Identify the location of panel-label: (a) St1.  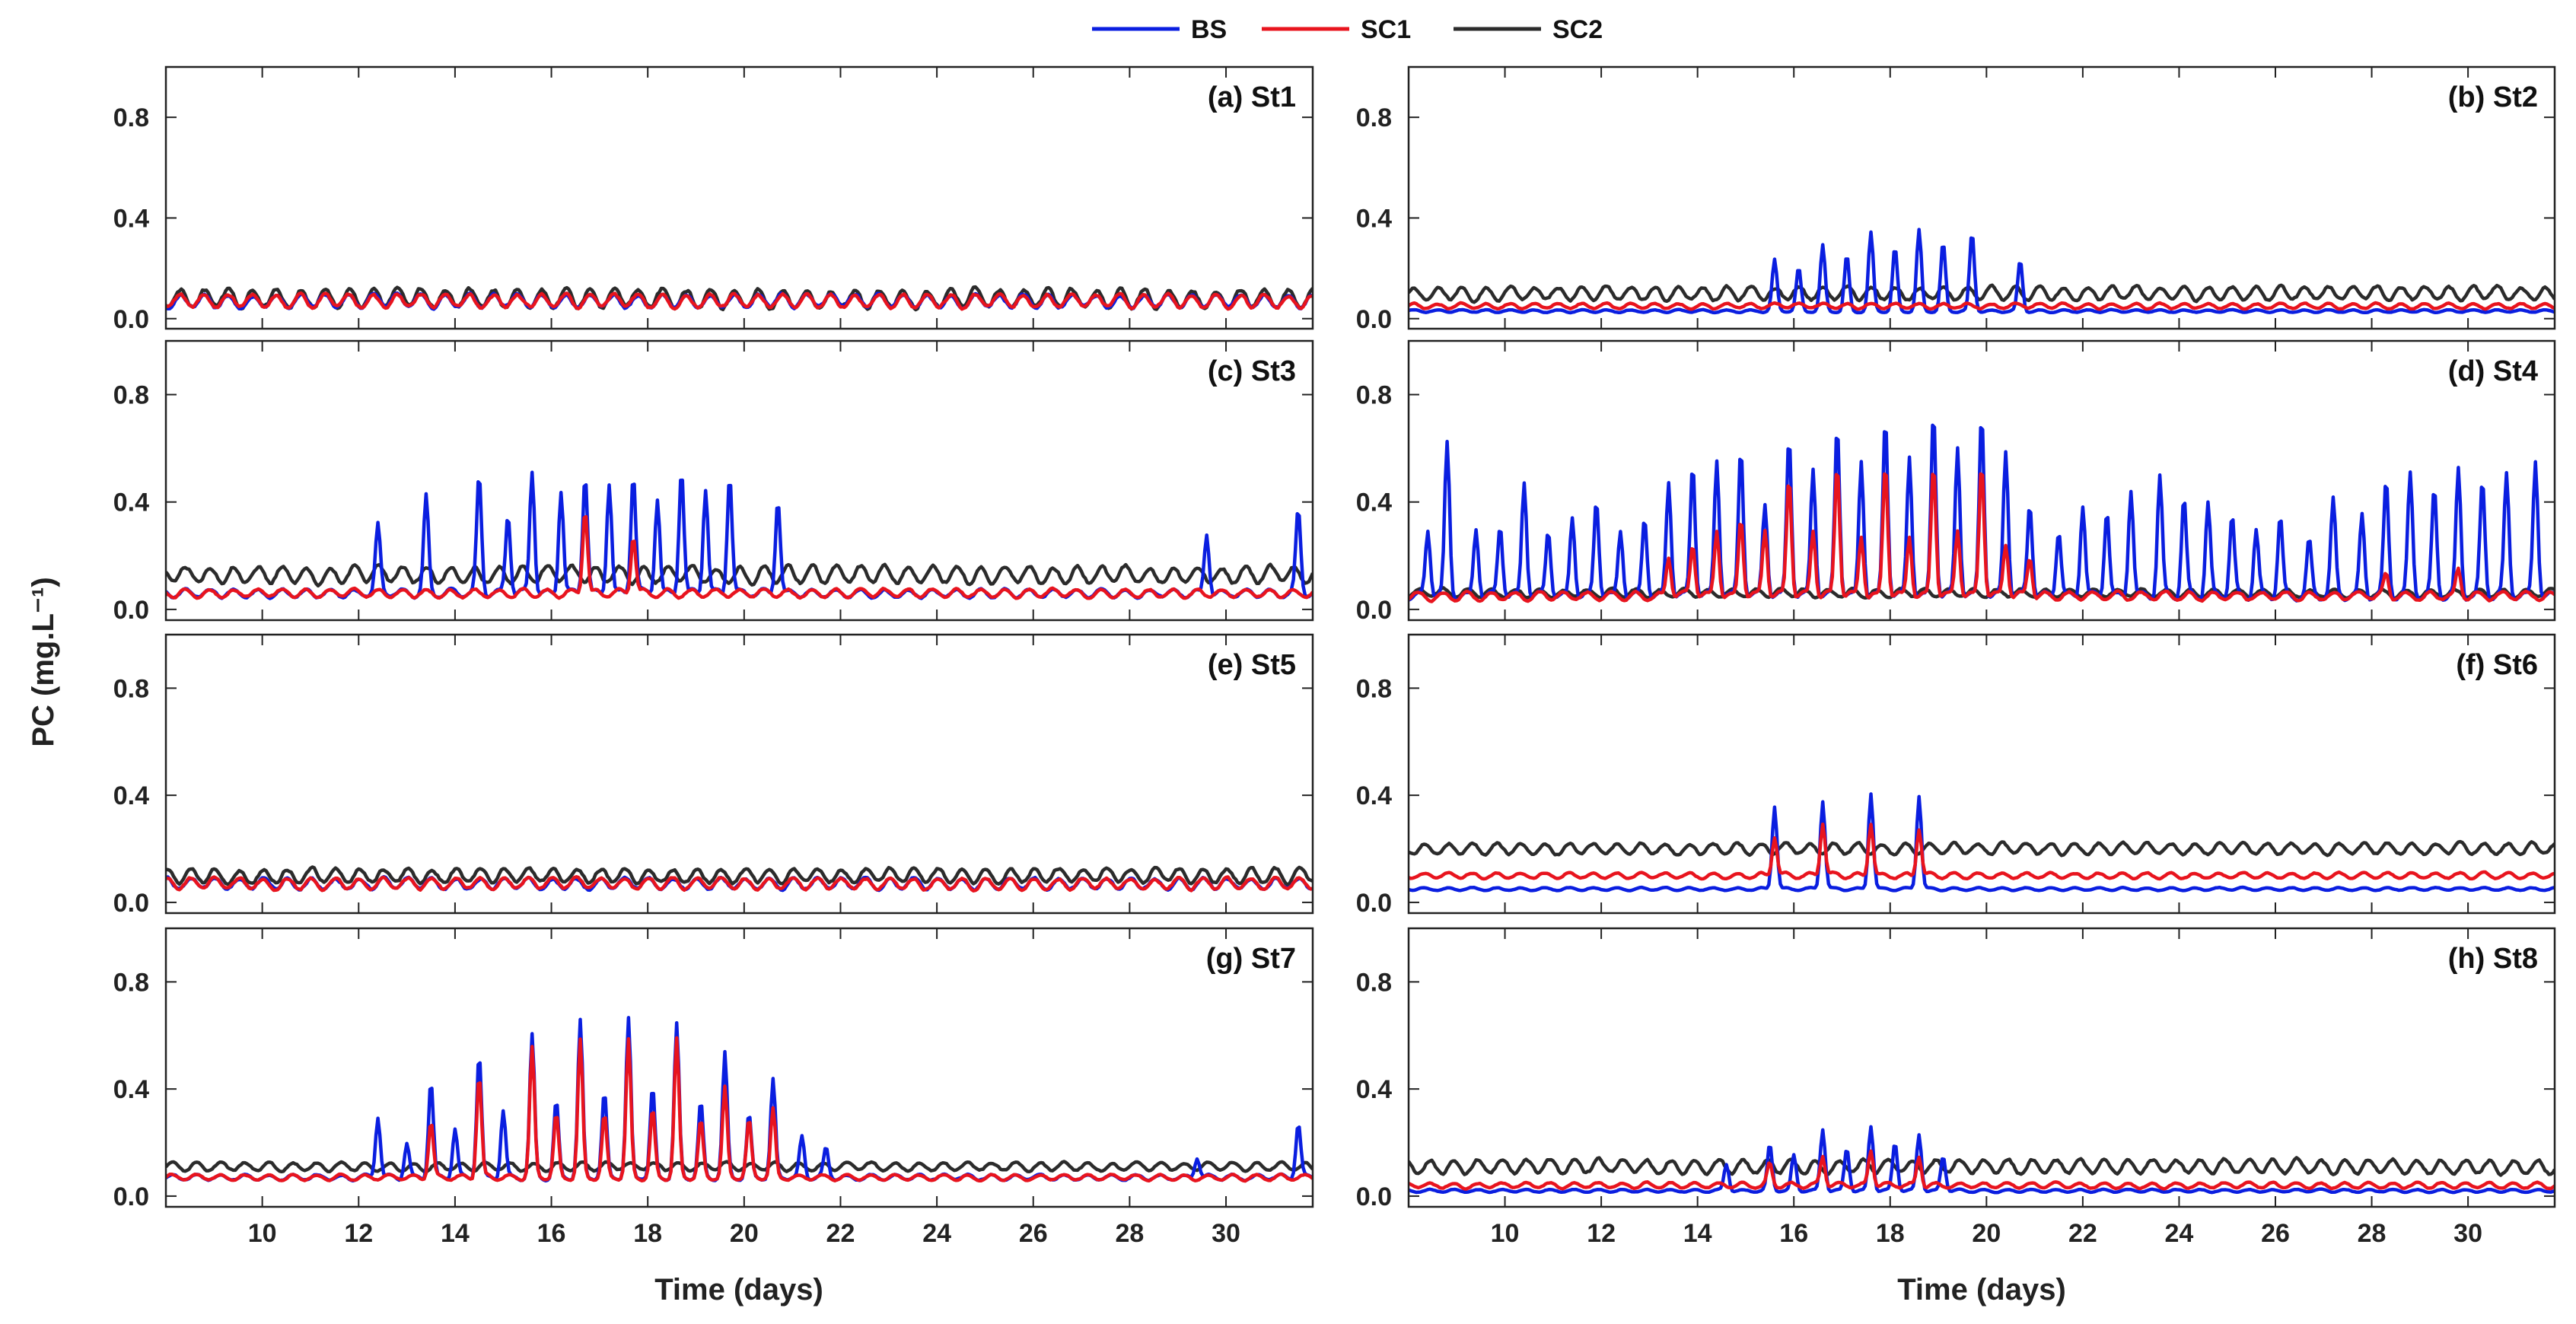
(1252, 97).